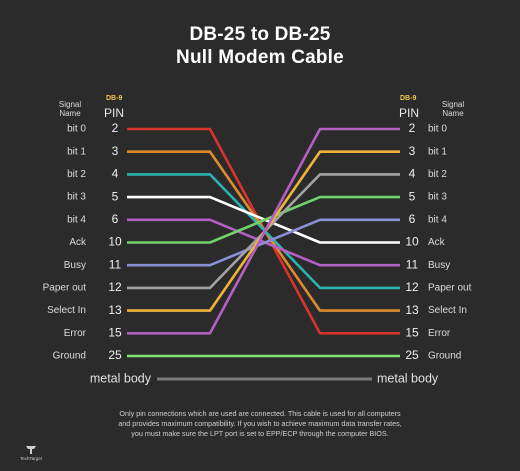  I want to click on left-pin-number: 12, so click(115, 287).